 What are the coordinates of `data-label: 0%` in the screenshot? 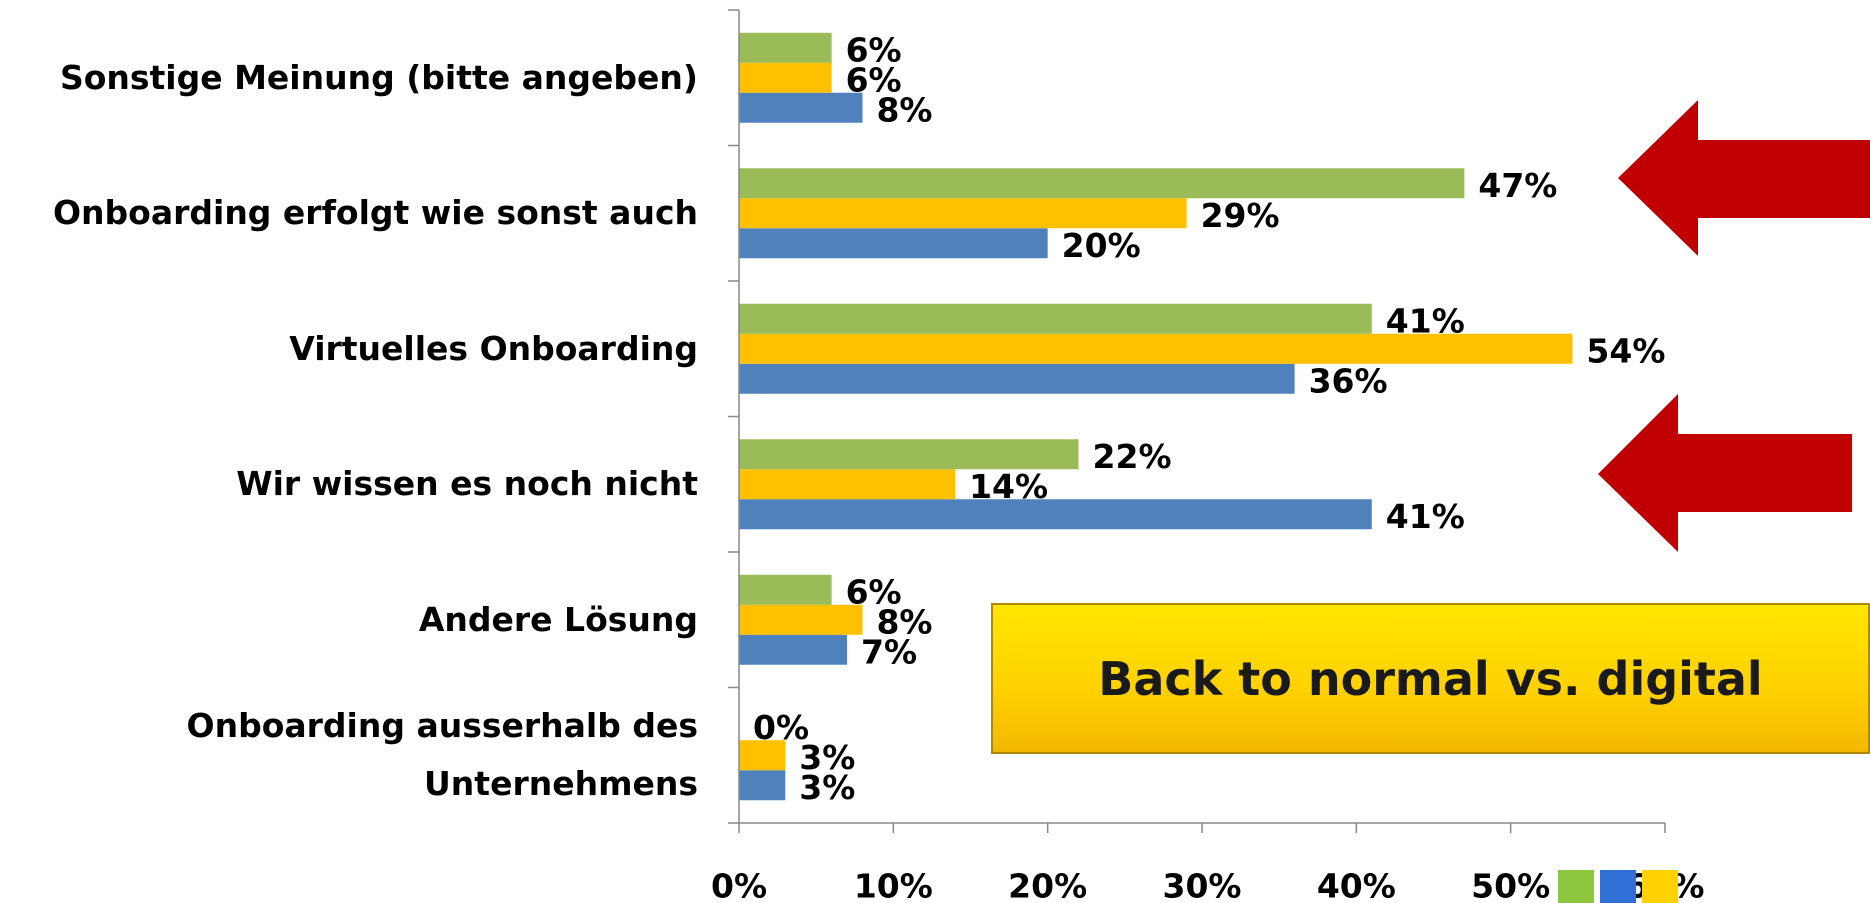 It's located at (781, 727).